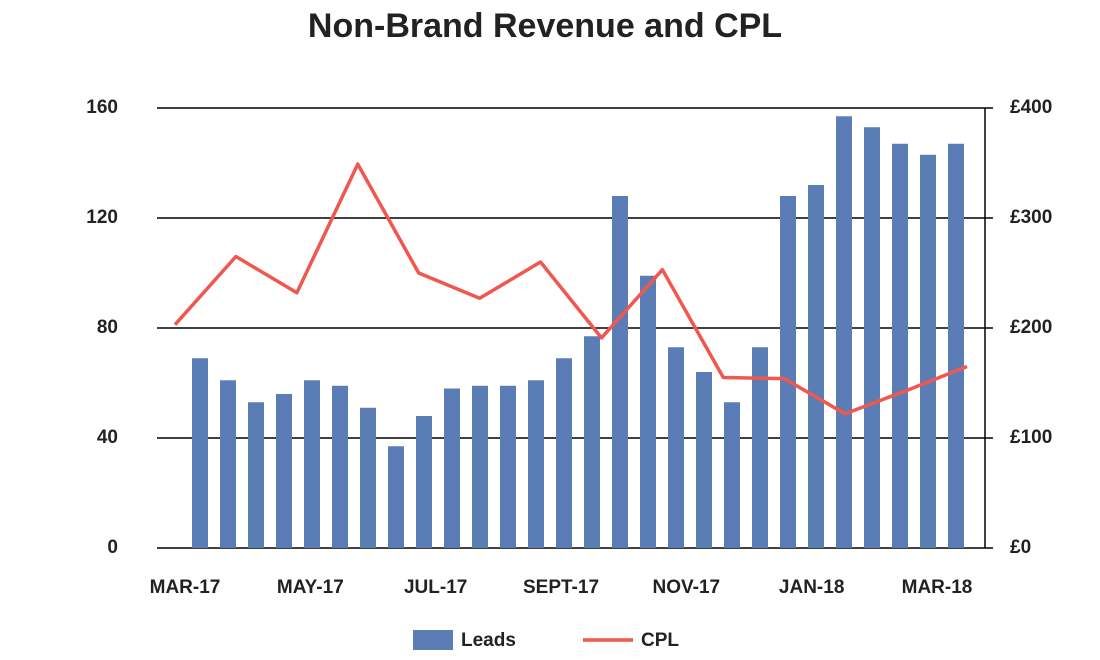  I want to click on chart-title: Non-Brand Revenue and CPL, so click(545, 26).